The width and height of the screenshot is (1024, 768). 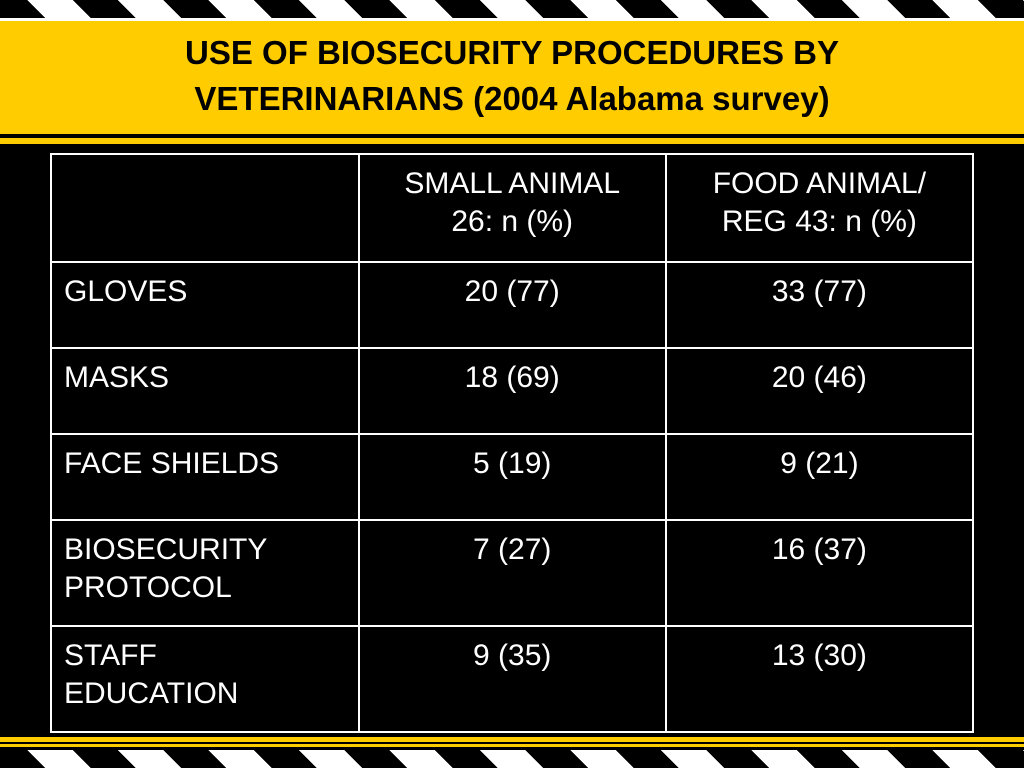 I want to click on row-label-text: MASKS, so click(x=117, y=377).